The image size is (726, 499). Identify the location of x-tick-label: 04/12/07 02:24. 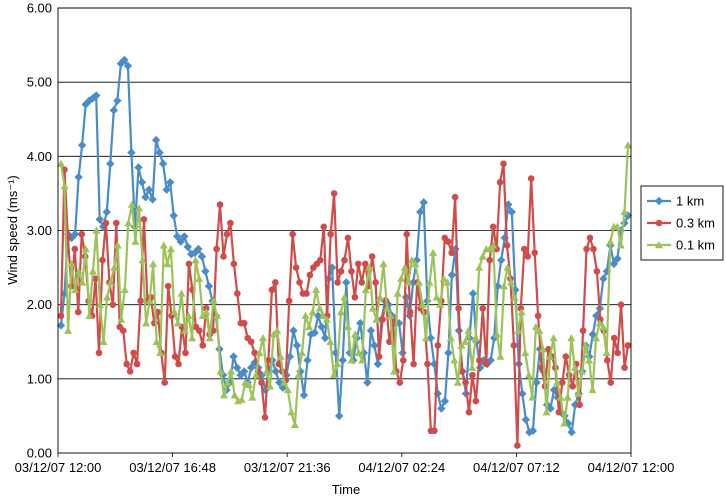
(401, 467).